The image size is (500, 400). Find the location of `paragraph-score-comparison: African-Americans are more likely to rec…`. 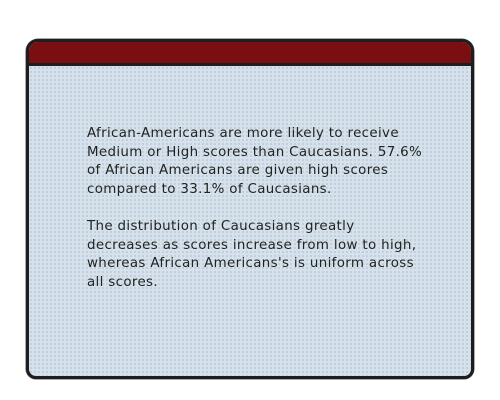

paragraph-score-comparison: African-Americans are more likely to rec… is located at coordinates (255, 161).